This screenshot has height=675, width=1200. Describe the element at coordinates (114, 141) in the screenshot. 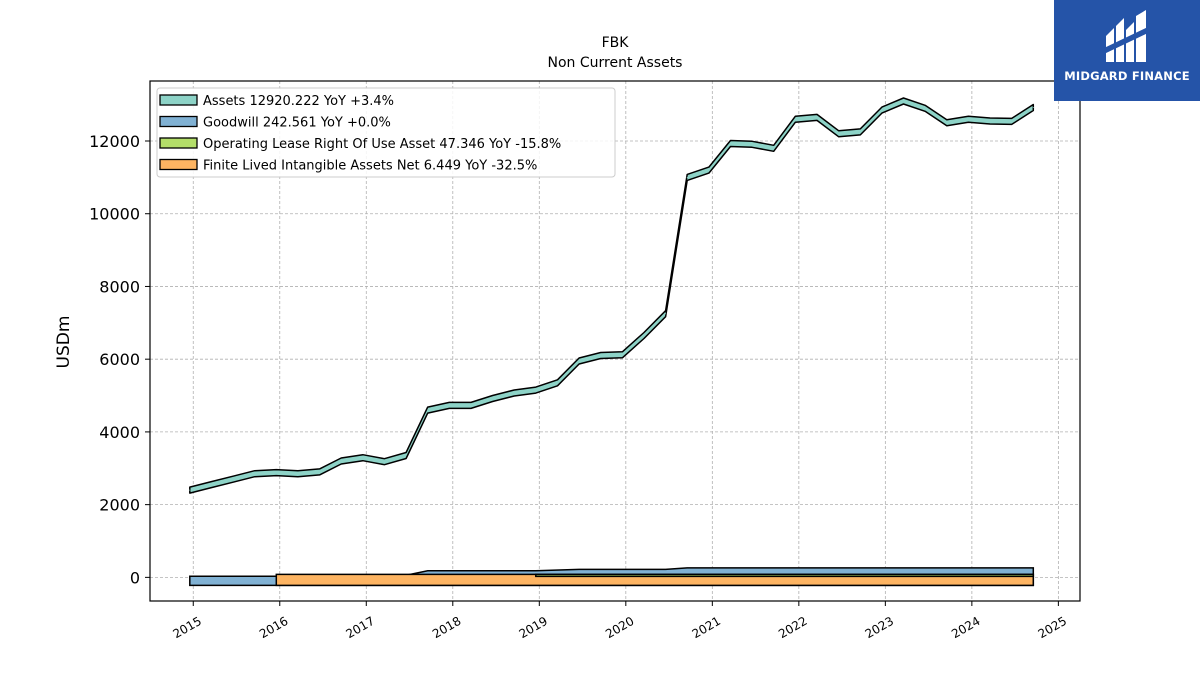

I see `y-tick-label: 12000` at that location.